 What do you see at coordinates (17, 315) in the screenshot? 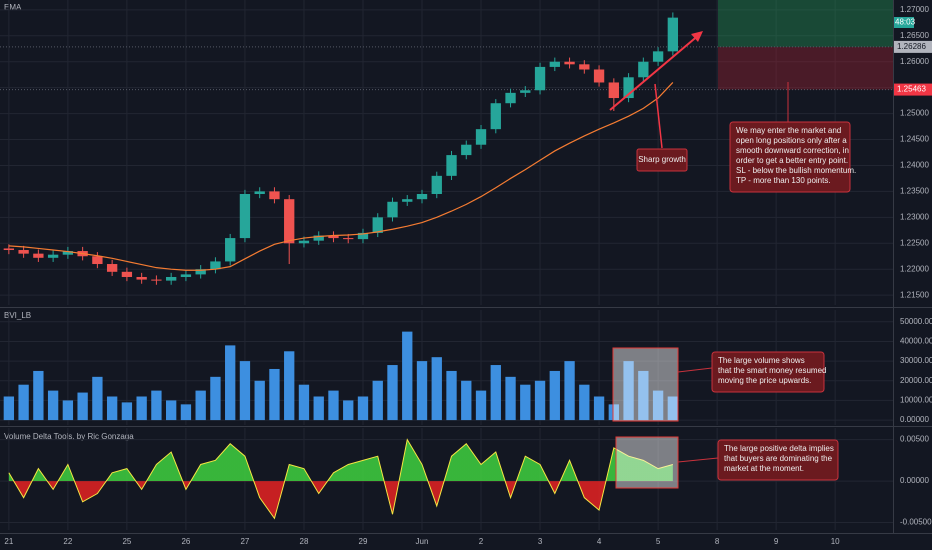
I see `pane-title: BVI_LB` at bounding box center [17, 315].